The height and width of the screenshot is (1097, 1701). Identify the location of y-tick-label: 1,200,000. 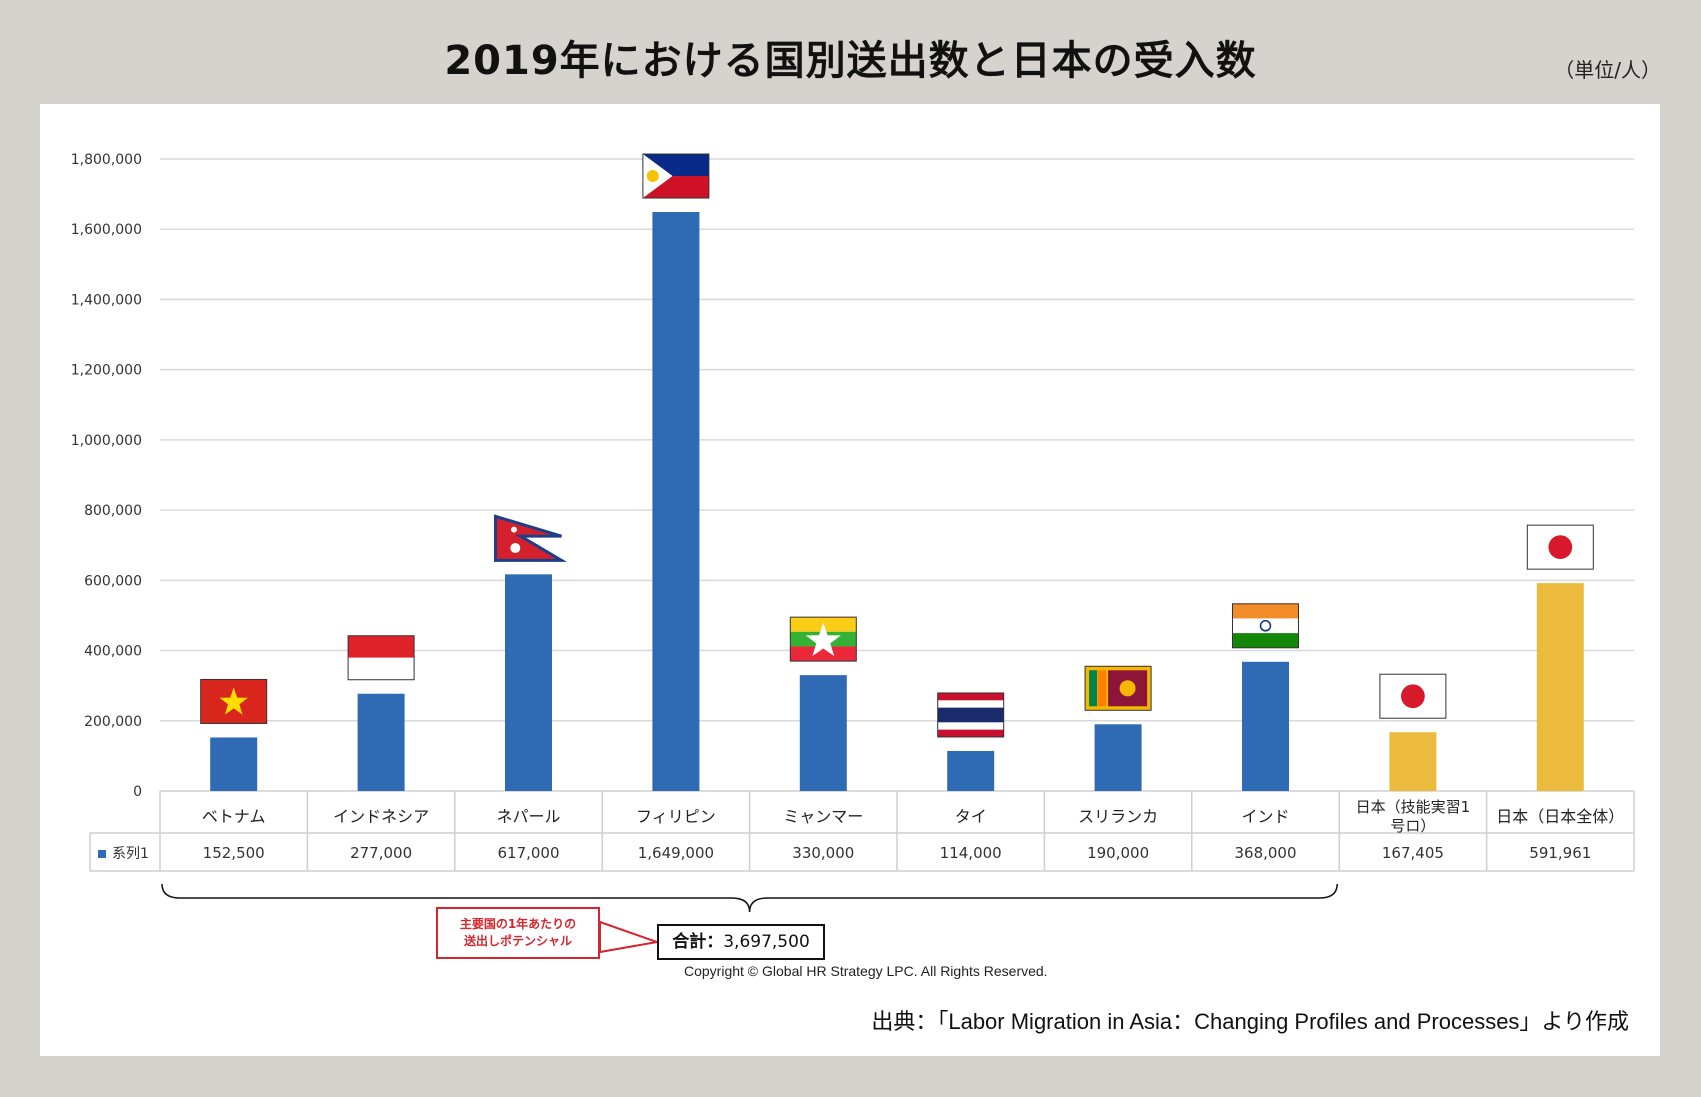
(106, 371).